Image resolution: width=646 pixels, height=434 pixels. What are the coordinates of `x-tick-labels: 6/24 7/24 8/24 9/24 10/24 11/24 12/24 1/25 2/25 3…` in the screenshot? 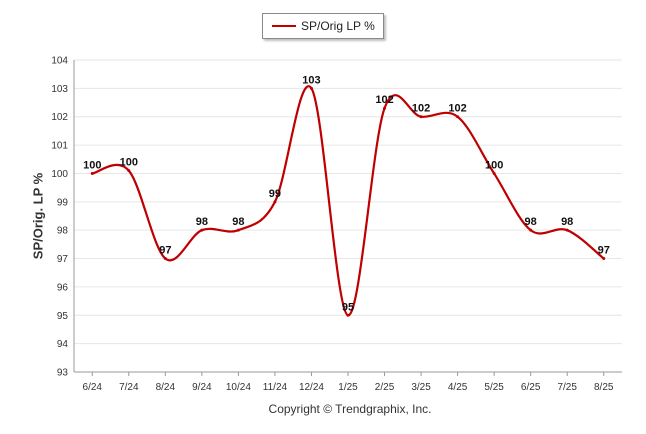 It's located at (348, 387).